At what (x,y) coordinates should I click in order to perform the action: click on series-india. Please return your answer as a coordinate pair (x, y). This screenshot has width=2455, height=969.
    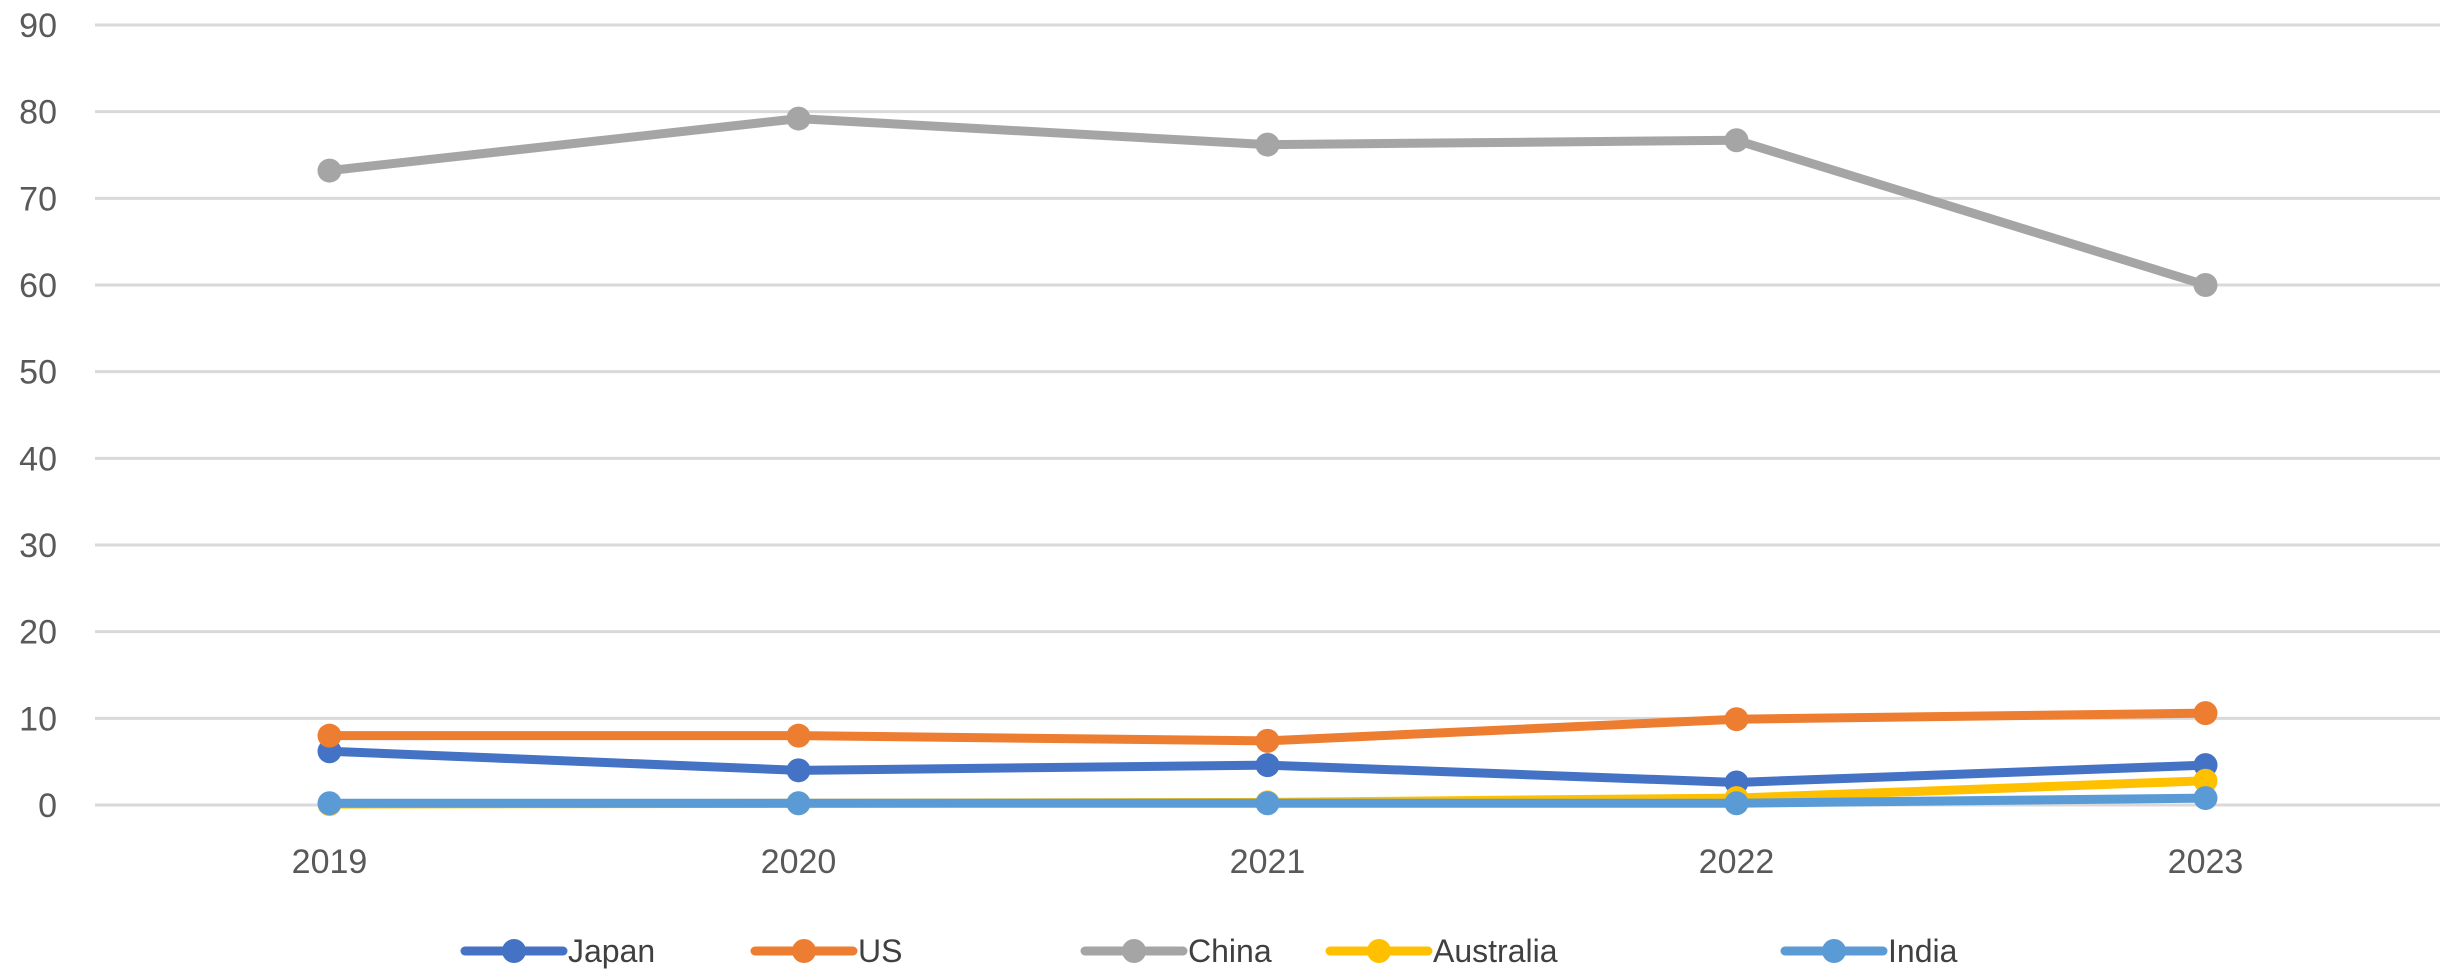
    Looking at the image, I should click on (1267, 801).